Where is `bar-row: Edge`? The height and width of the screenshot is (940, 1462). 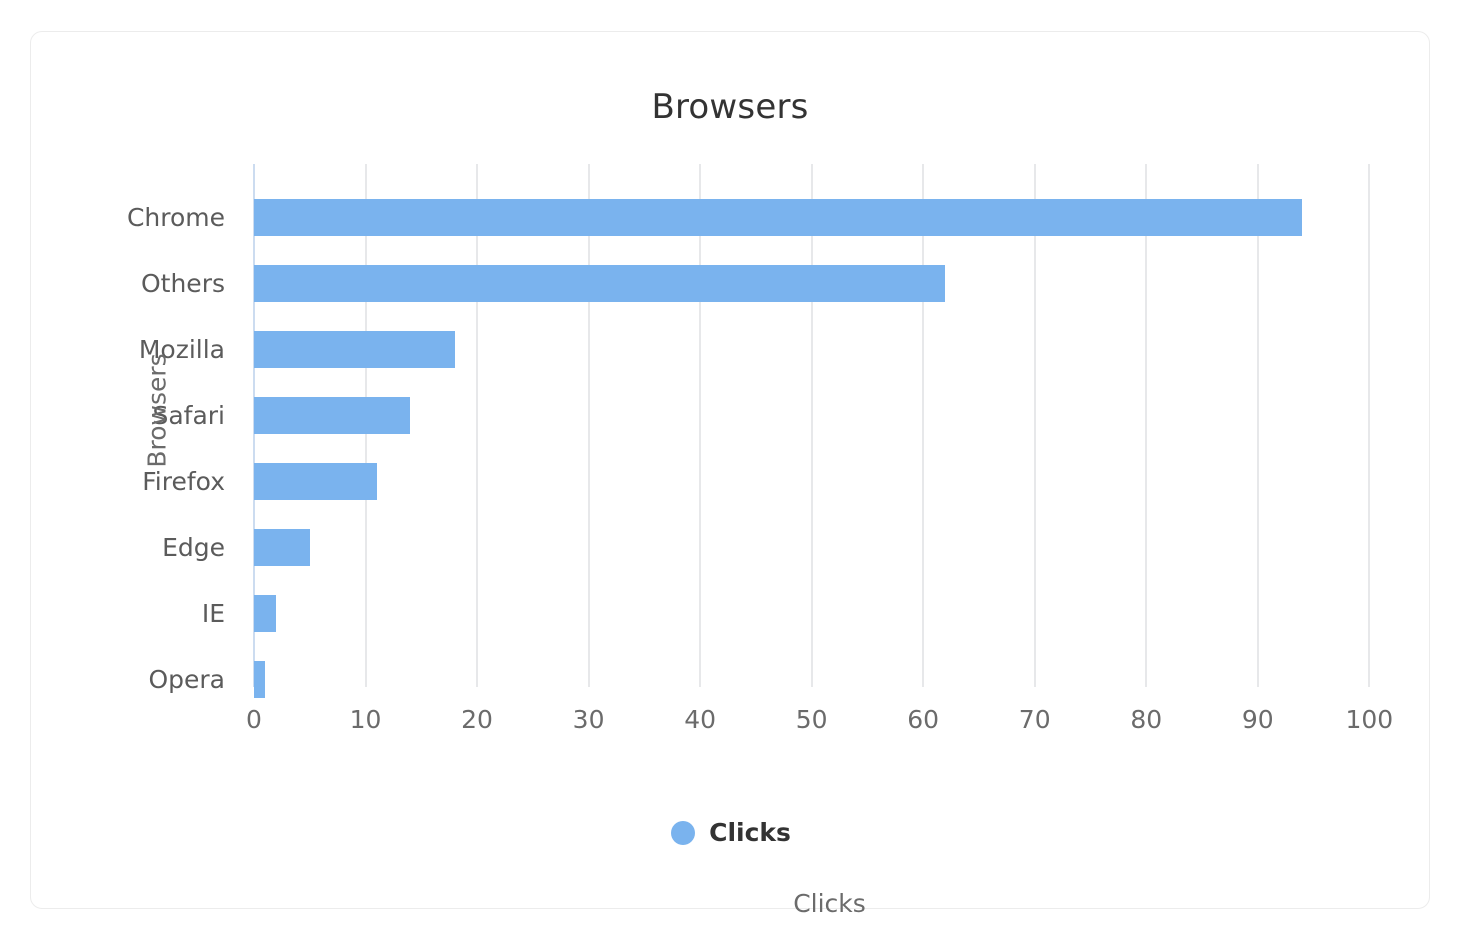 bar-row: Edge is located at coordinates (783, 548).